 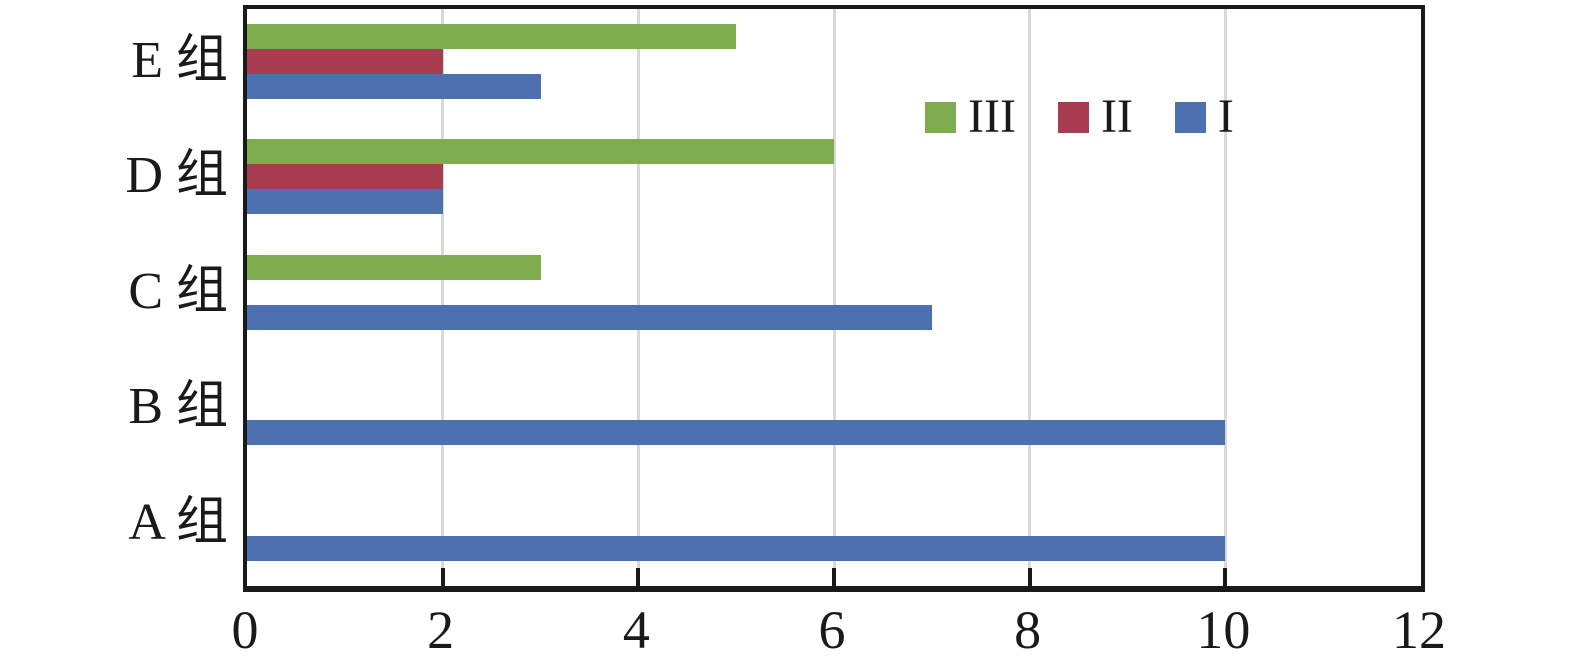 I want to click on legend-label-I: I, so click(x=1225, y=116).